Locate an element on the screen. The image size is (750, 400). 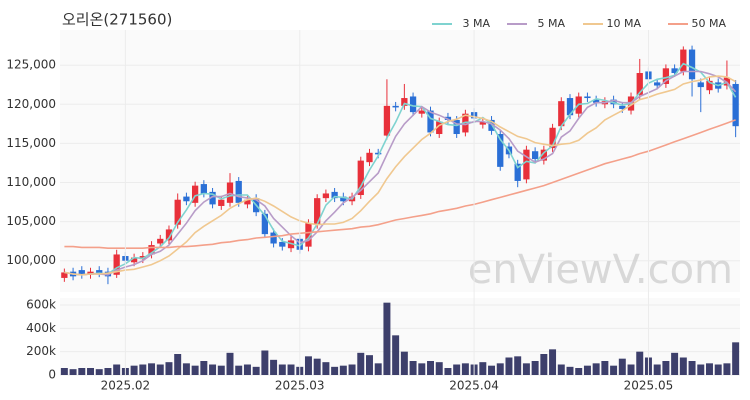
y-tick-label: 105,000 is located at coordinates (31, 221).